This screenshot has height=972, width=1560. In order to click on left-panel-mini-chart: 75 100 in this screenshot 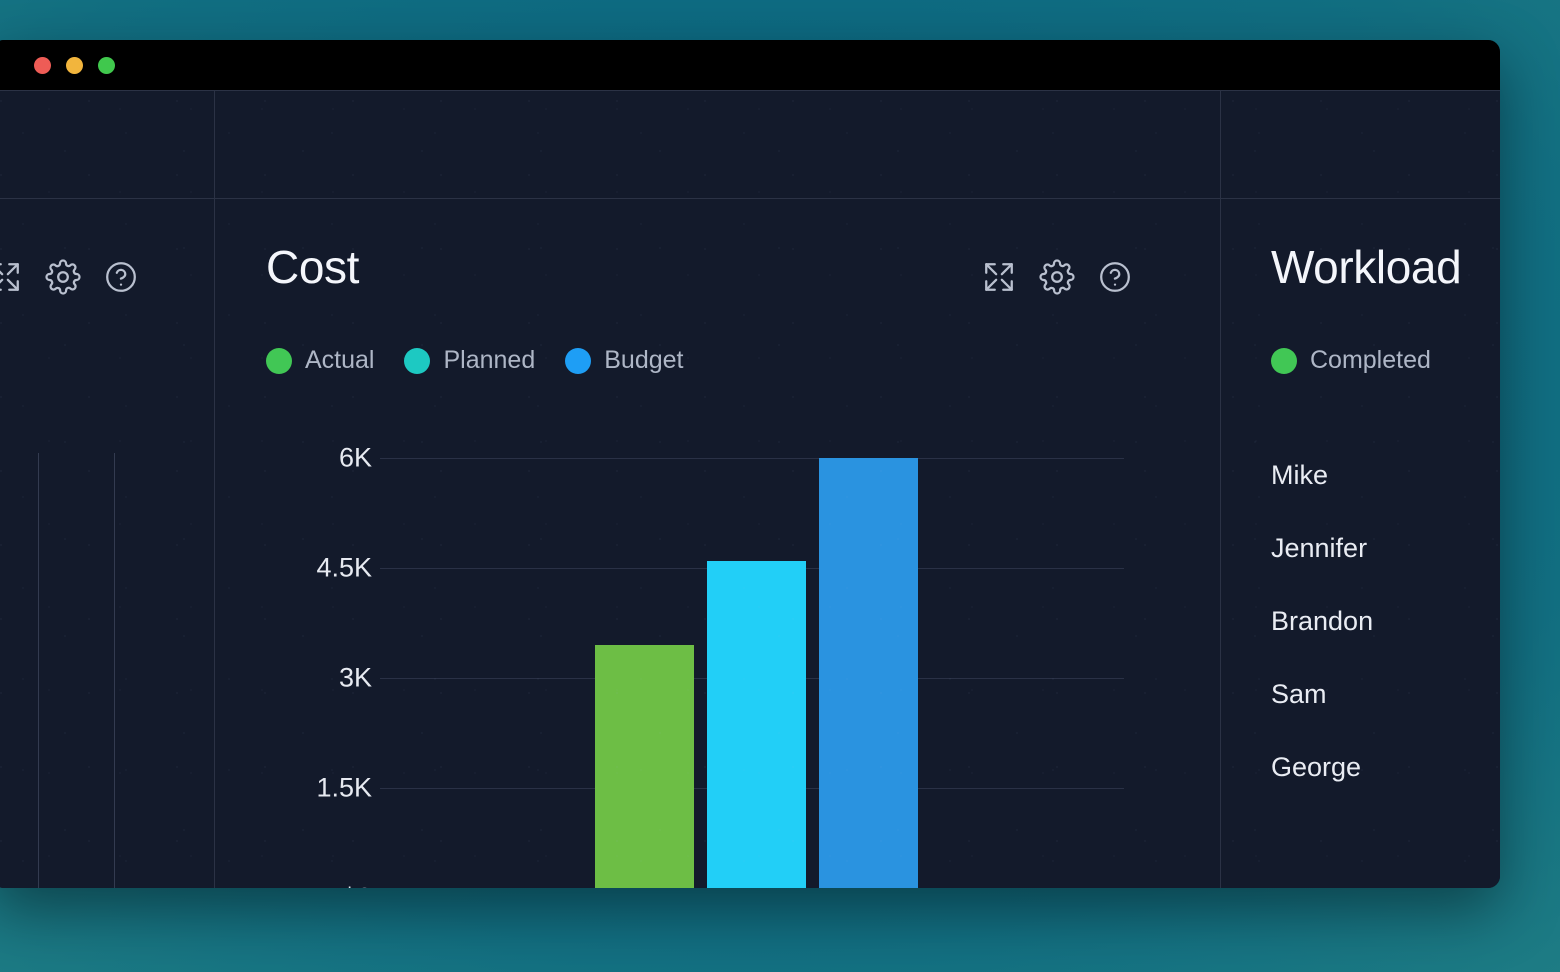, I will do `click(107, 670)`.